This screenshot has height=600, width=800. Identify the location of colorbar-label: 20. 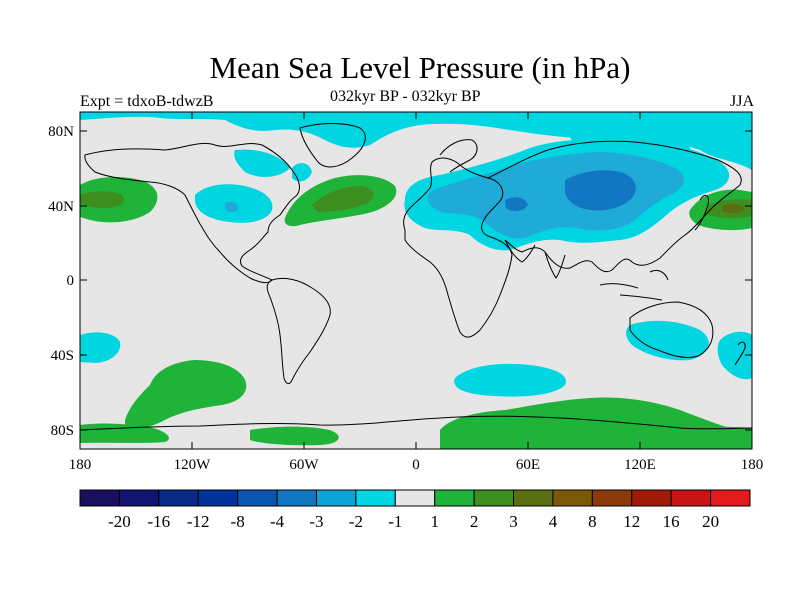
(710, 521).